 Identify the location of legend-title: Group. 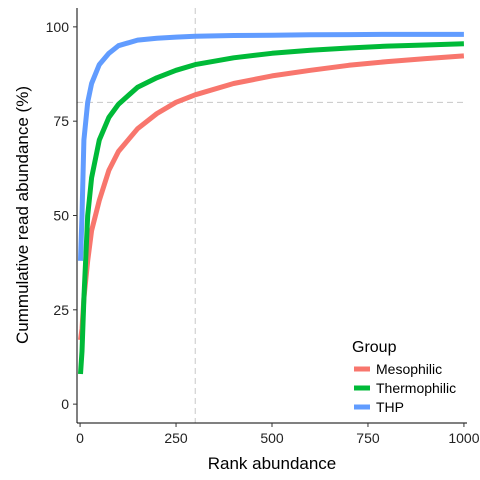
(374, 347).